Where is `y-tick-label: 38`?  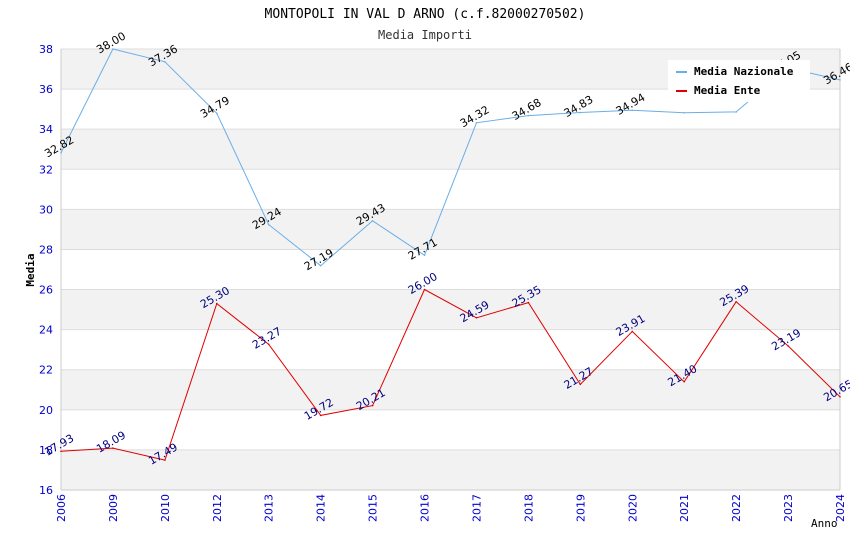
y-tick-label: 38 is located at coordinates (46, 49).